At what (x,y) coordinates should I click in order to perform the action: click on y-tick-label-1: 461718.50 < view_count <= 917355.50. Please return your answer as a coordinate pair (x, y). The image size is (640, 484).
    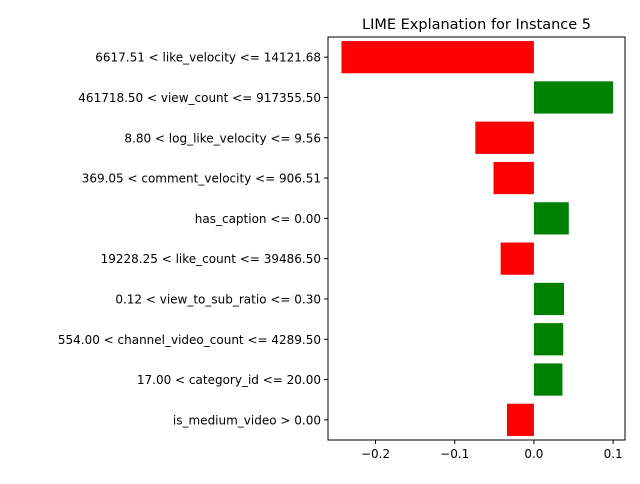
    Looking at the image, I should click on (199, 98).